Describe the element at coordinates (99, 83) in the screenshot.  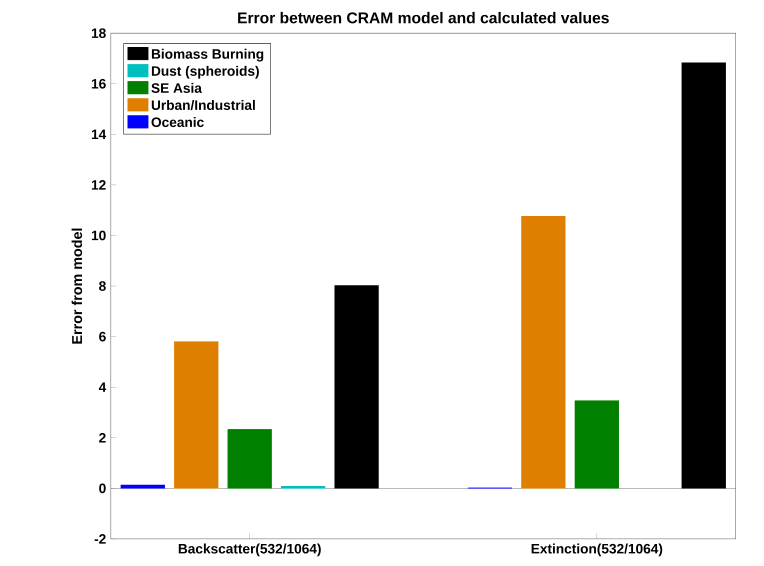
I see `y-tick-label: 16` at that location.